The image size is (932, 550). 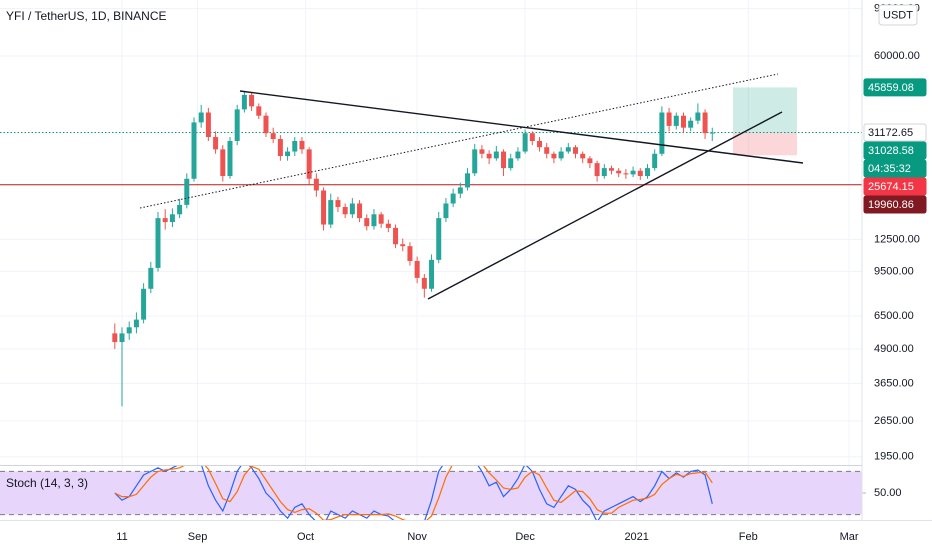 What do you see at coordinates (849, 537) in the screenshot?
I see `x-tick-label: Mar` at bounding box center [849, 537].